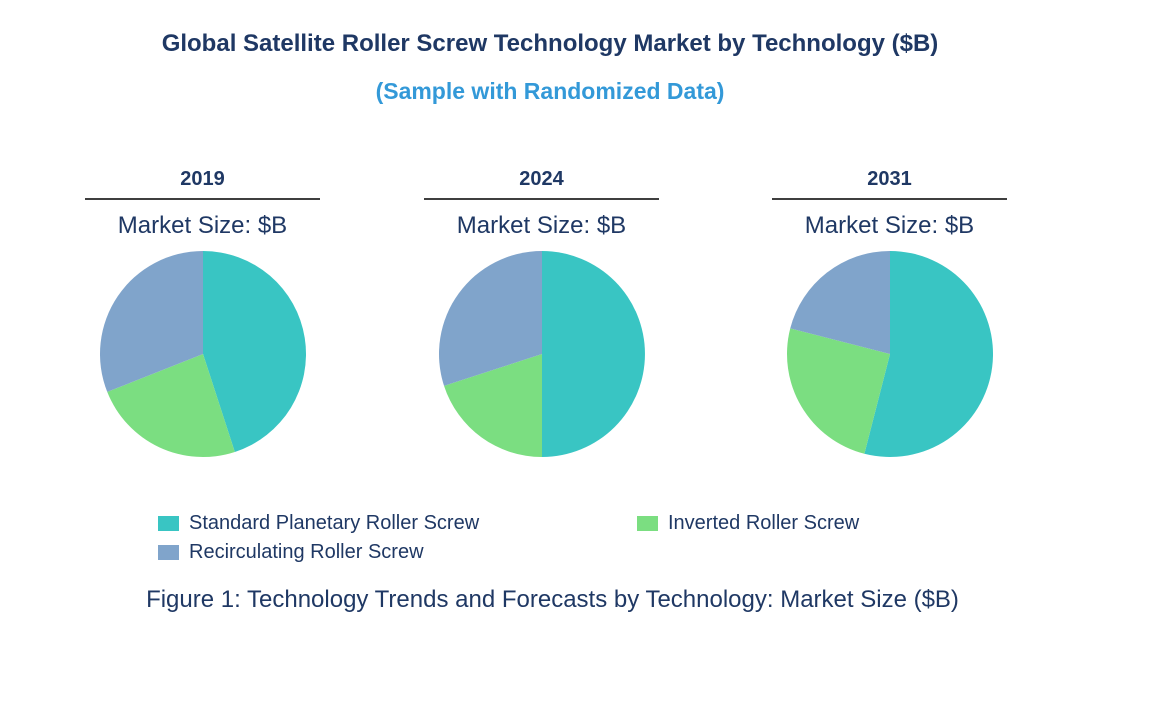  What do you see at coordinates (889, 184) in the screenshot?
I see `year-header-2031: 2031` at bounding box center [889, 184].